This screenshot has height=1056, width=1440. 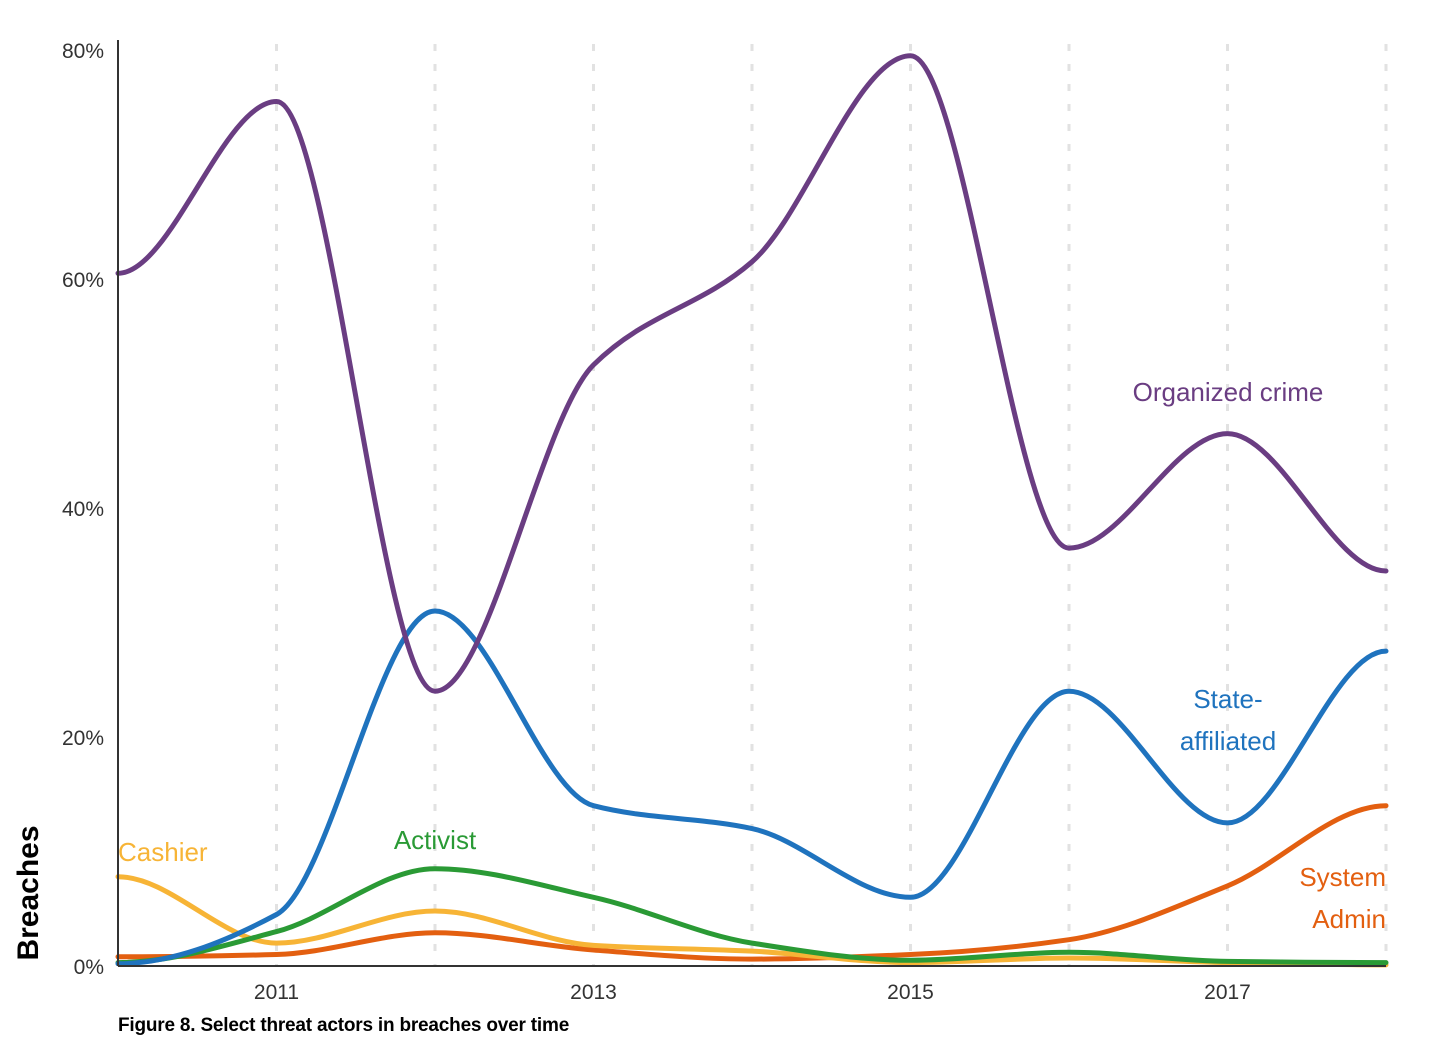 What do you see at coordinates (1349, 919) in the screenshot?
I see `series-label-system-admin: Admin` at bounding box center [1349, 919].